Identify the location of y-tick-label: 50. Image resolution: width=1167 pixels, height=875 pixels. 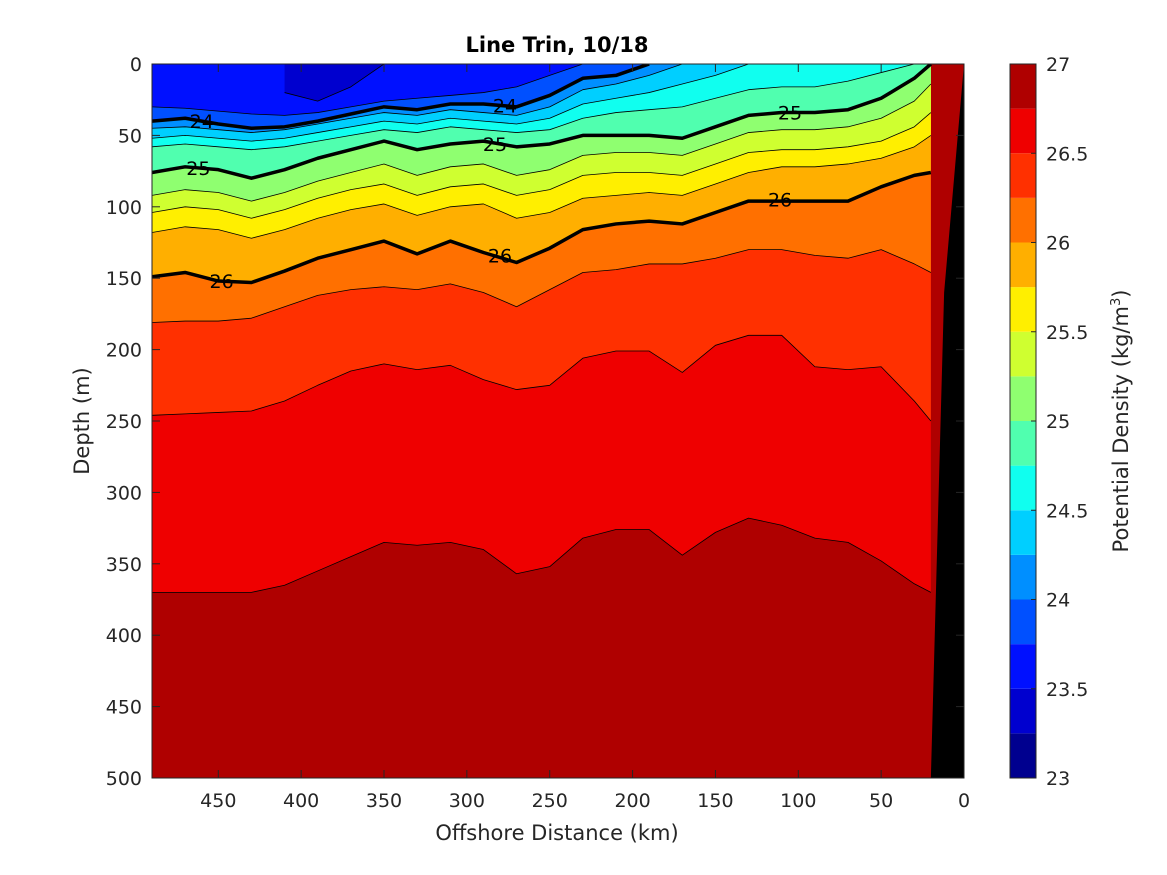
(130, 136).